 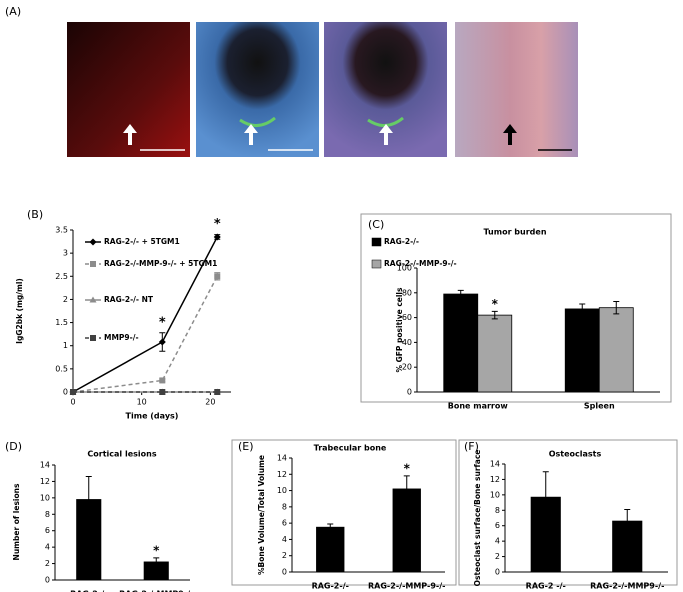 What do you see at coordinates (121, 454) in the screenshot?
I see `chart-title: Cortical lesions` at bounding box center [121, 454].